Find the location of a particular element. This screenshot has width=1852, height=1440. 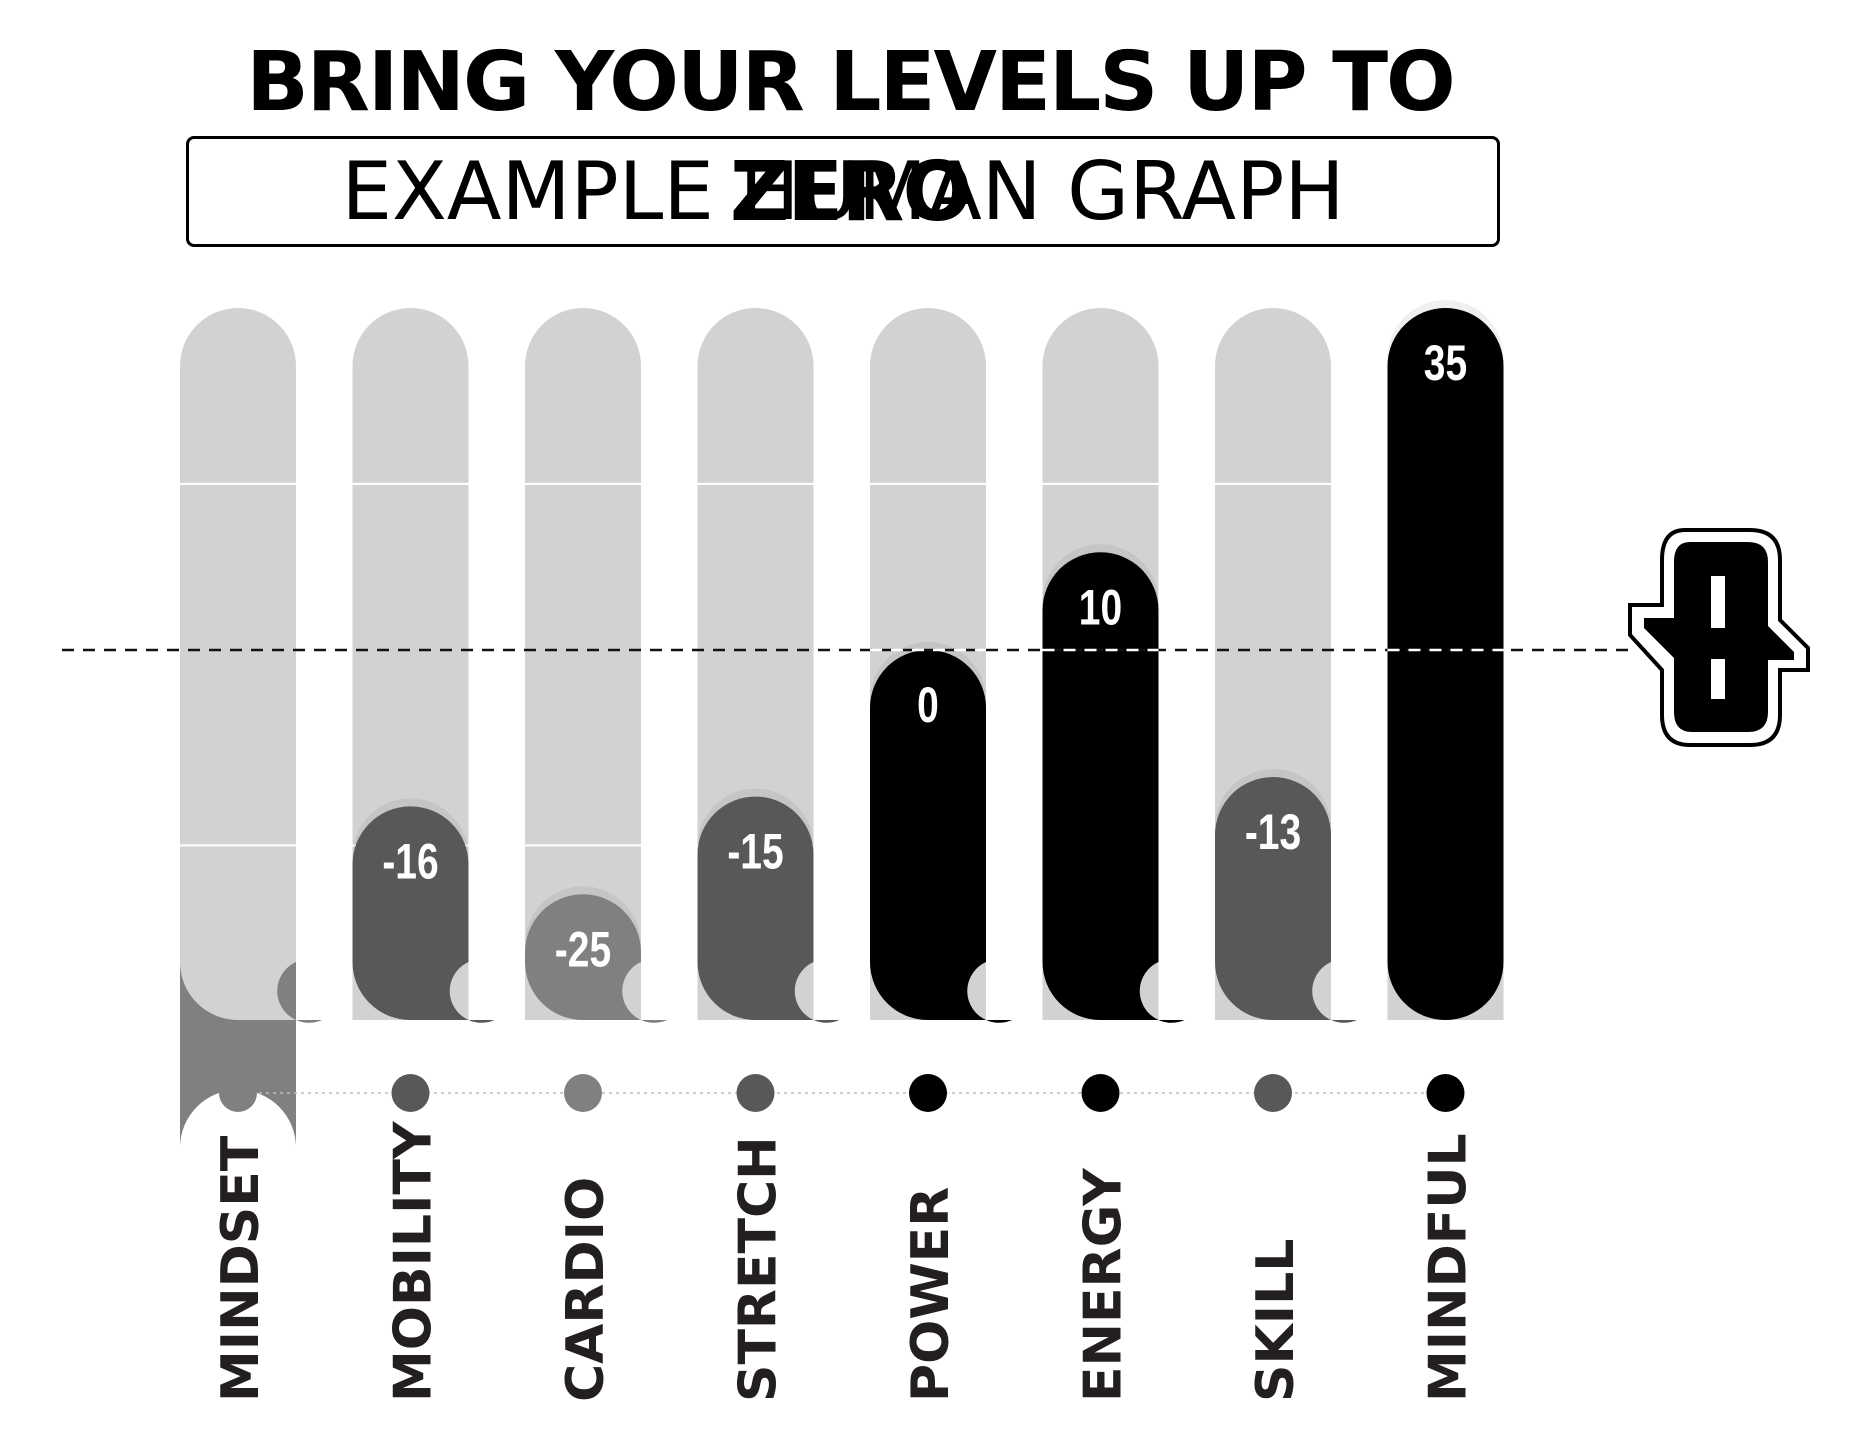

bar-mindful is located at coordinates (1445, 664).